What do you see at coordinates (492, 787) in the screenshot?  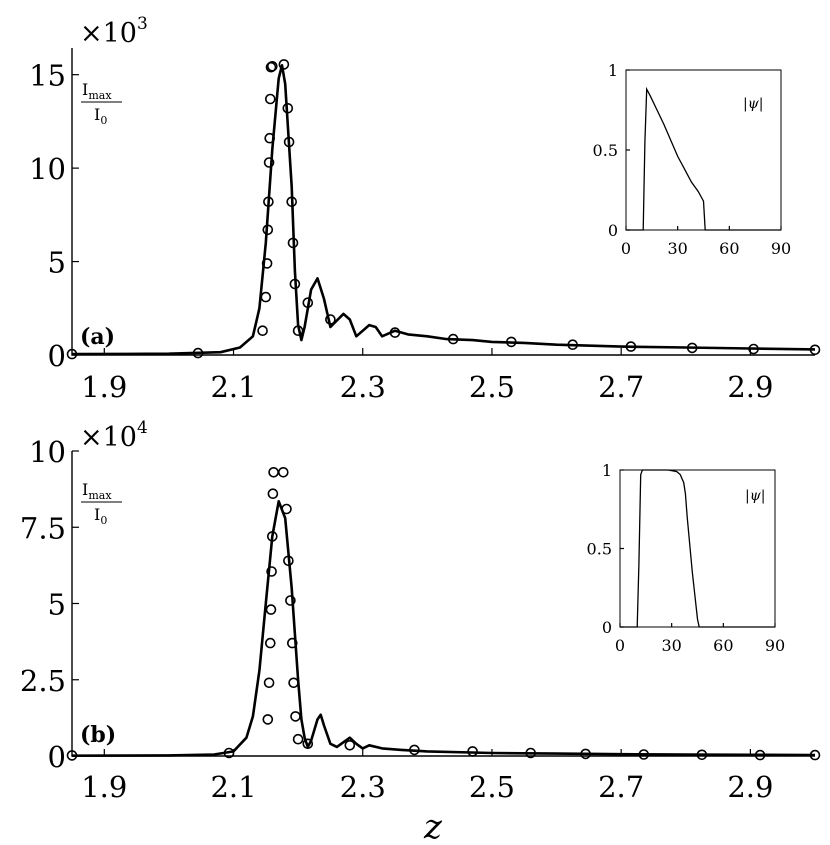 I see `panel-b-x-tick-label: 2.5` at bounding box center [492, 787].